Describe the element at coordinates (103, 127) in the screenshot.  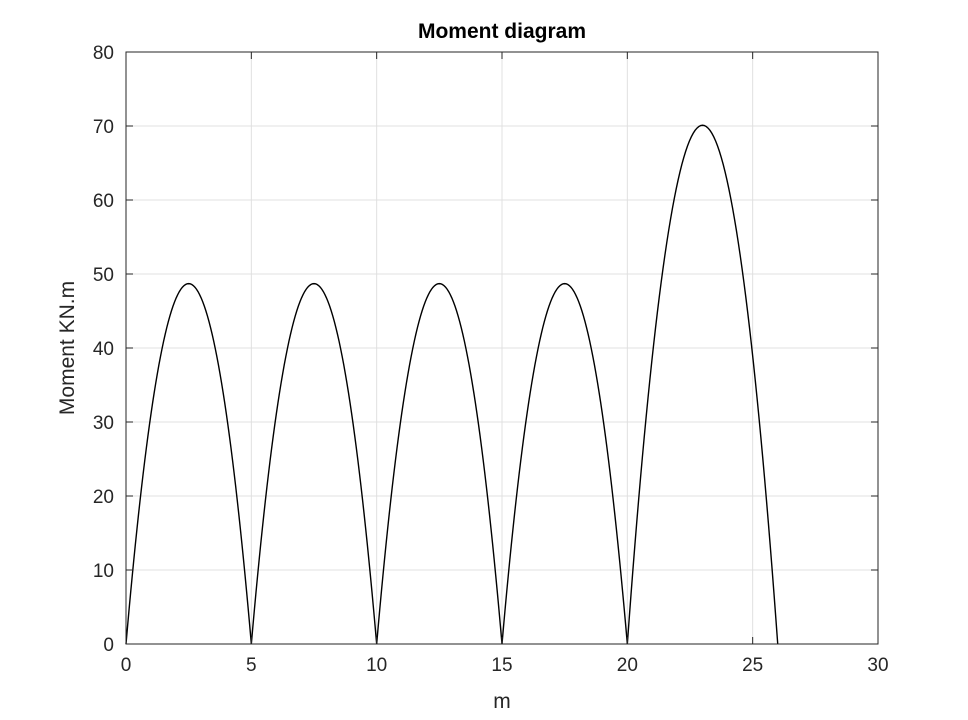
I see `y-tick-label: 70` at that location.